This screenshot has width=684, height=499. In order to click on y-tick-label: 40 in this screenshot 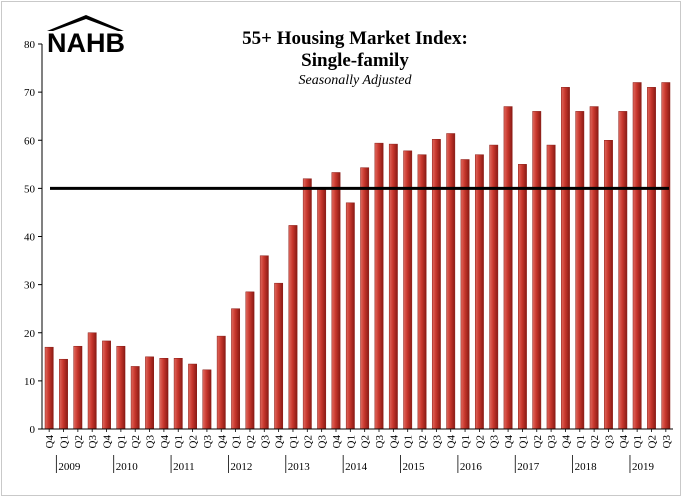, I will do `click(30, 238)`.